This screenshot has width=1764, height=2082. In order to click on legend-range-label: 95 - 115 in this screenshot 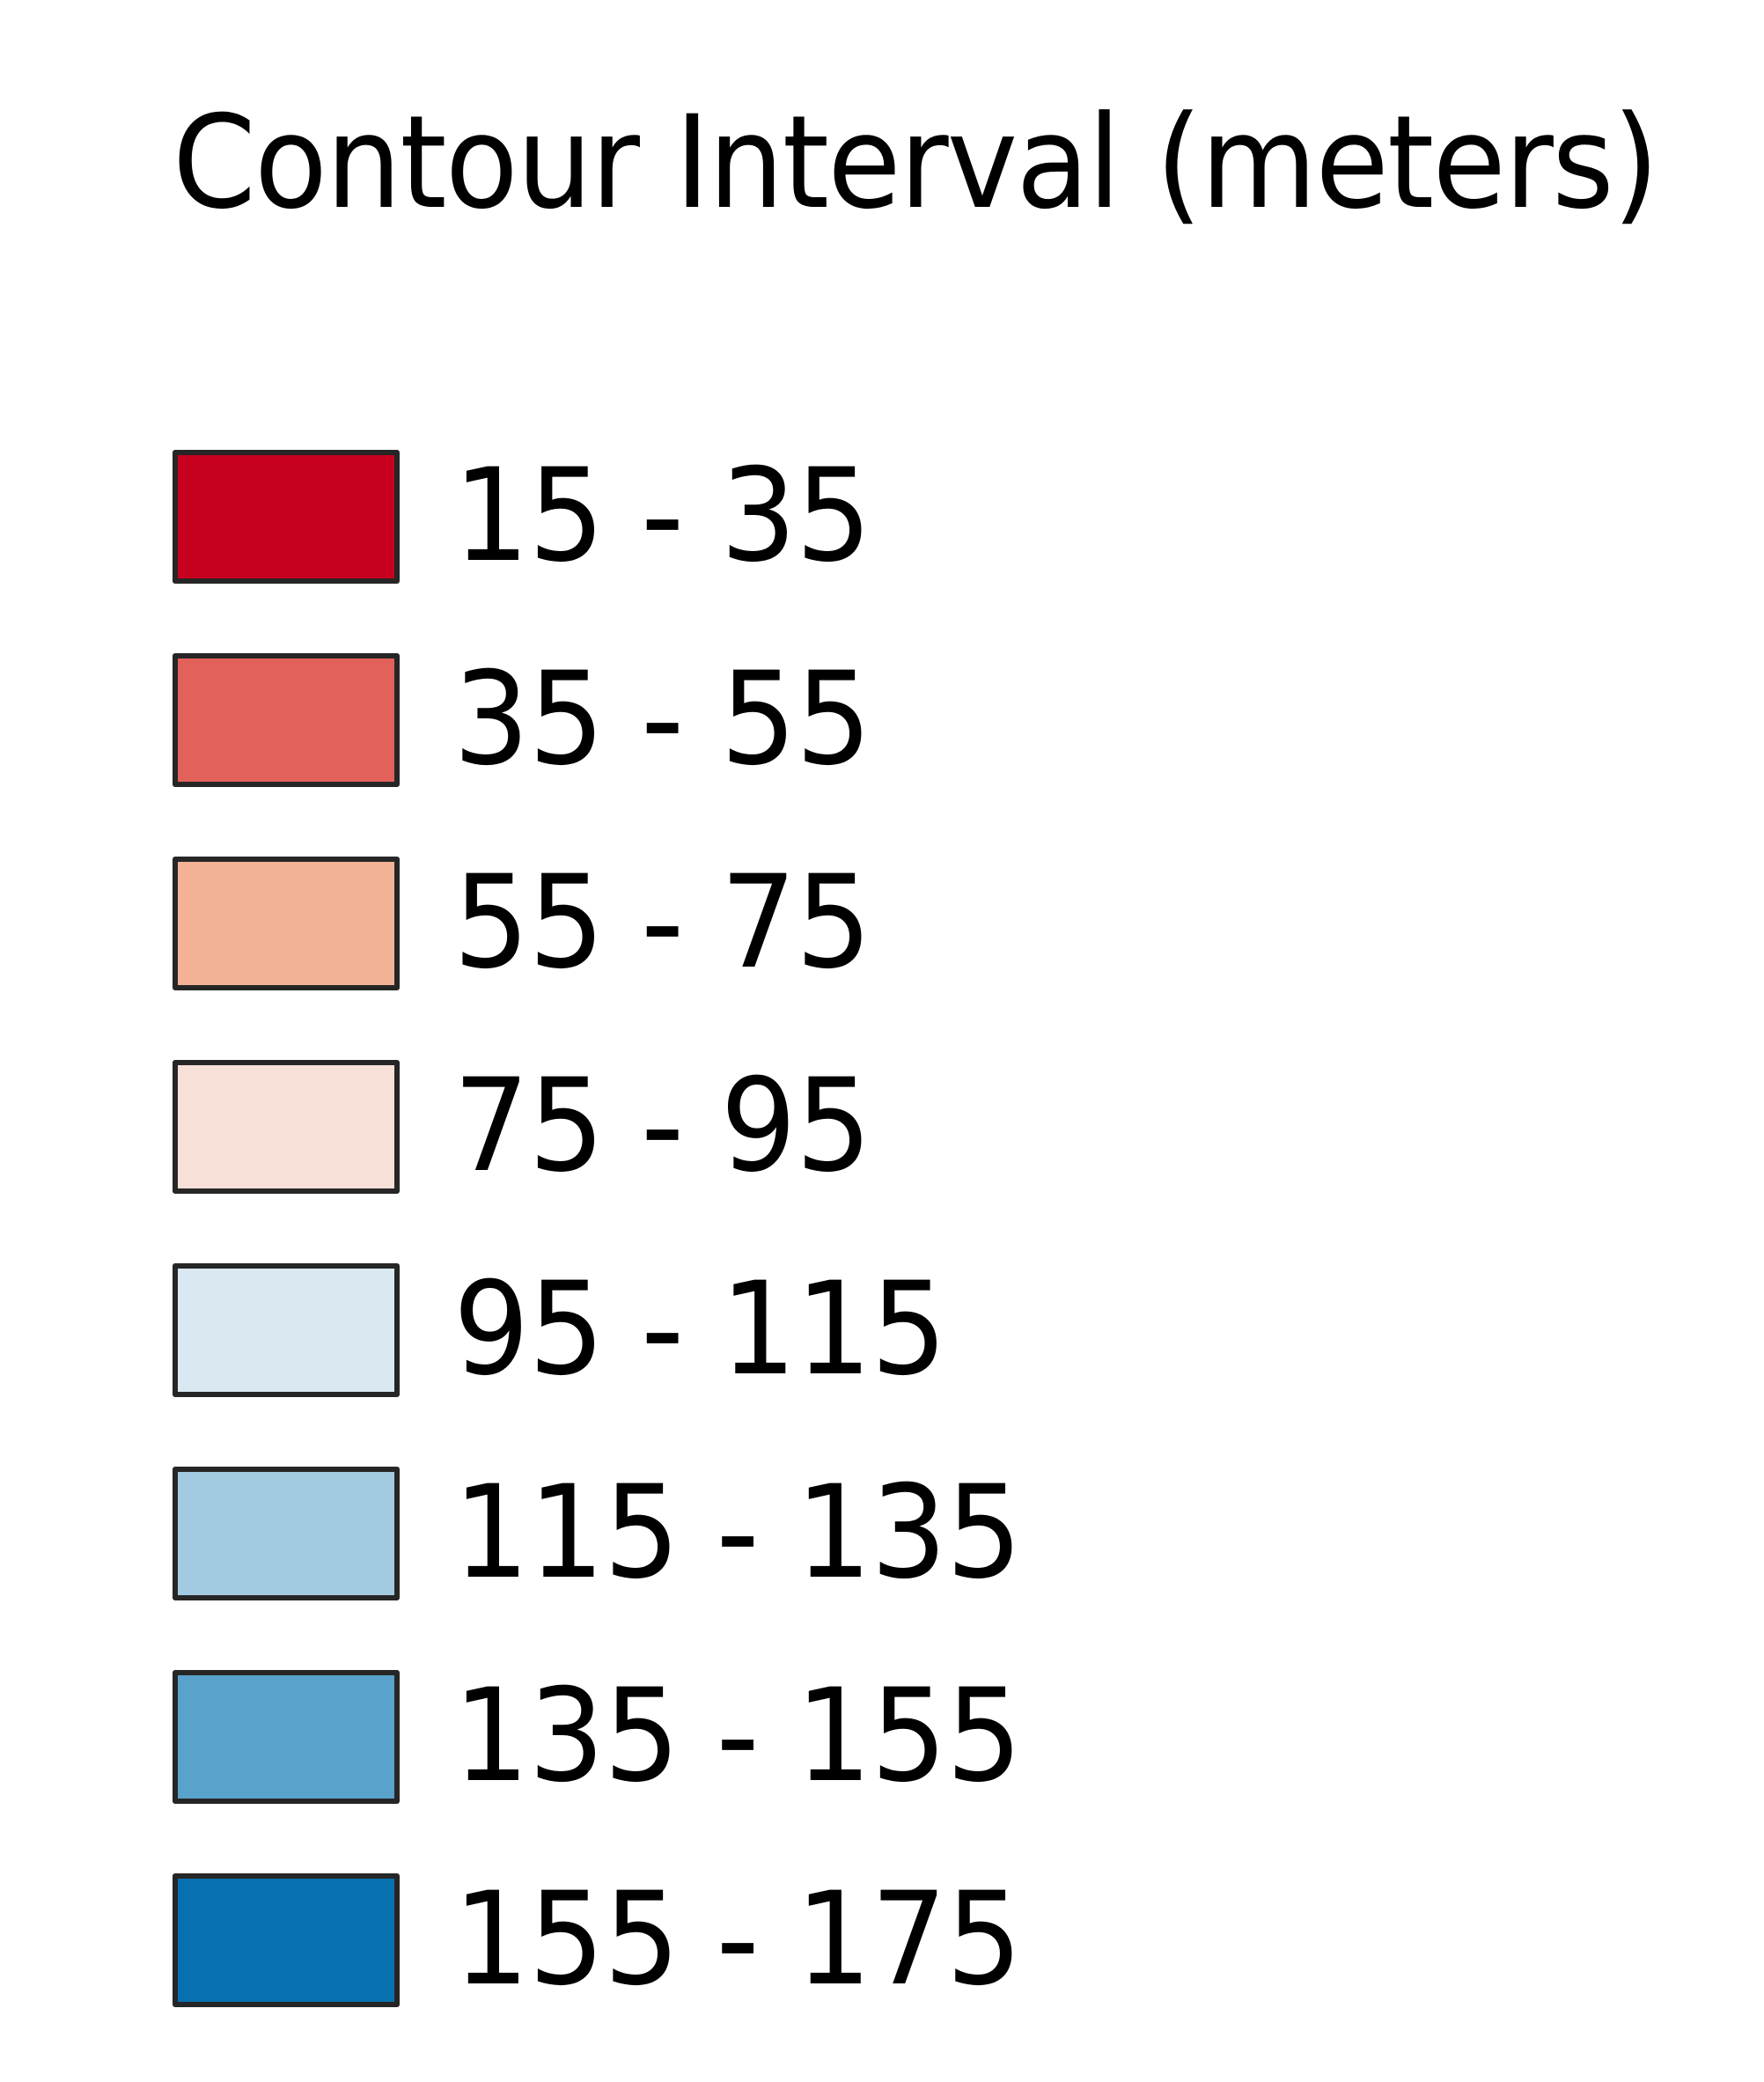, I will do `click(700, 1329)`.